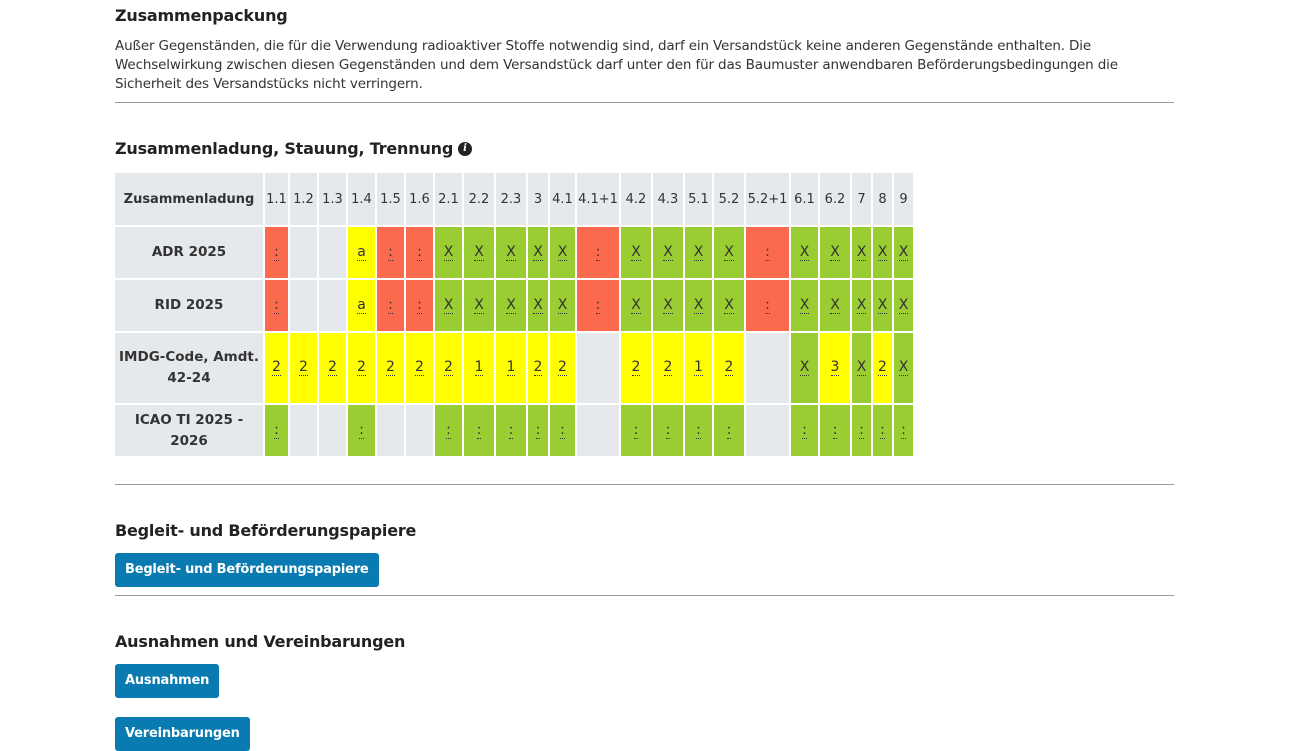 The height and width of the screenshot is (751, 1299). What do you see at coordinates (835, 367) in the screenshot?
I see `cell-mark: 3` at bounding box center [835, 367].